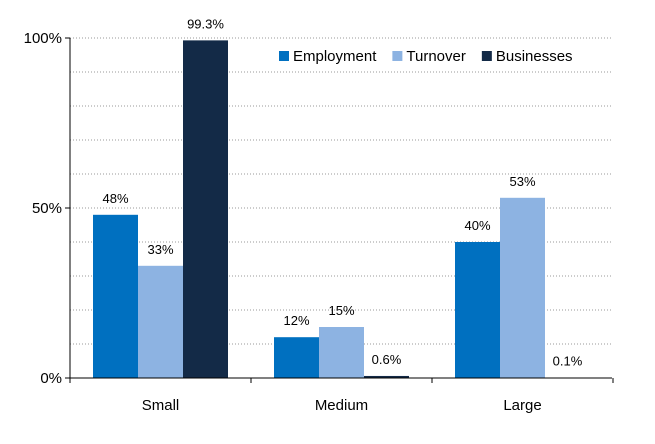 The height and width of the screenshot is (444, 655). Describe the element at coordinates (341, 405) in the screenshot. I see `x-tick-label: Medium` at that location.